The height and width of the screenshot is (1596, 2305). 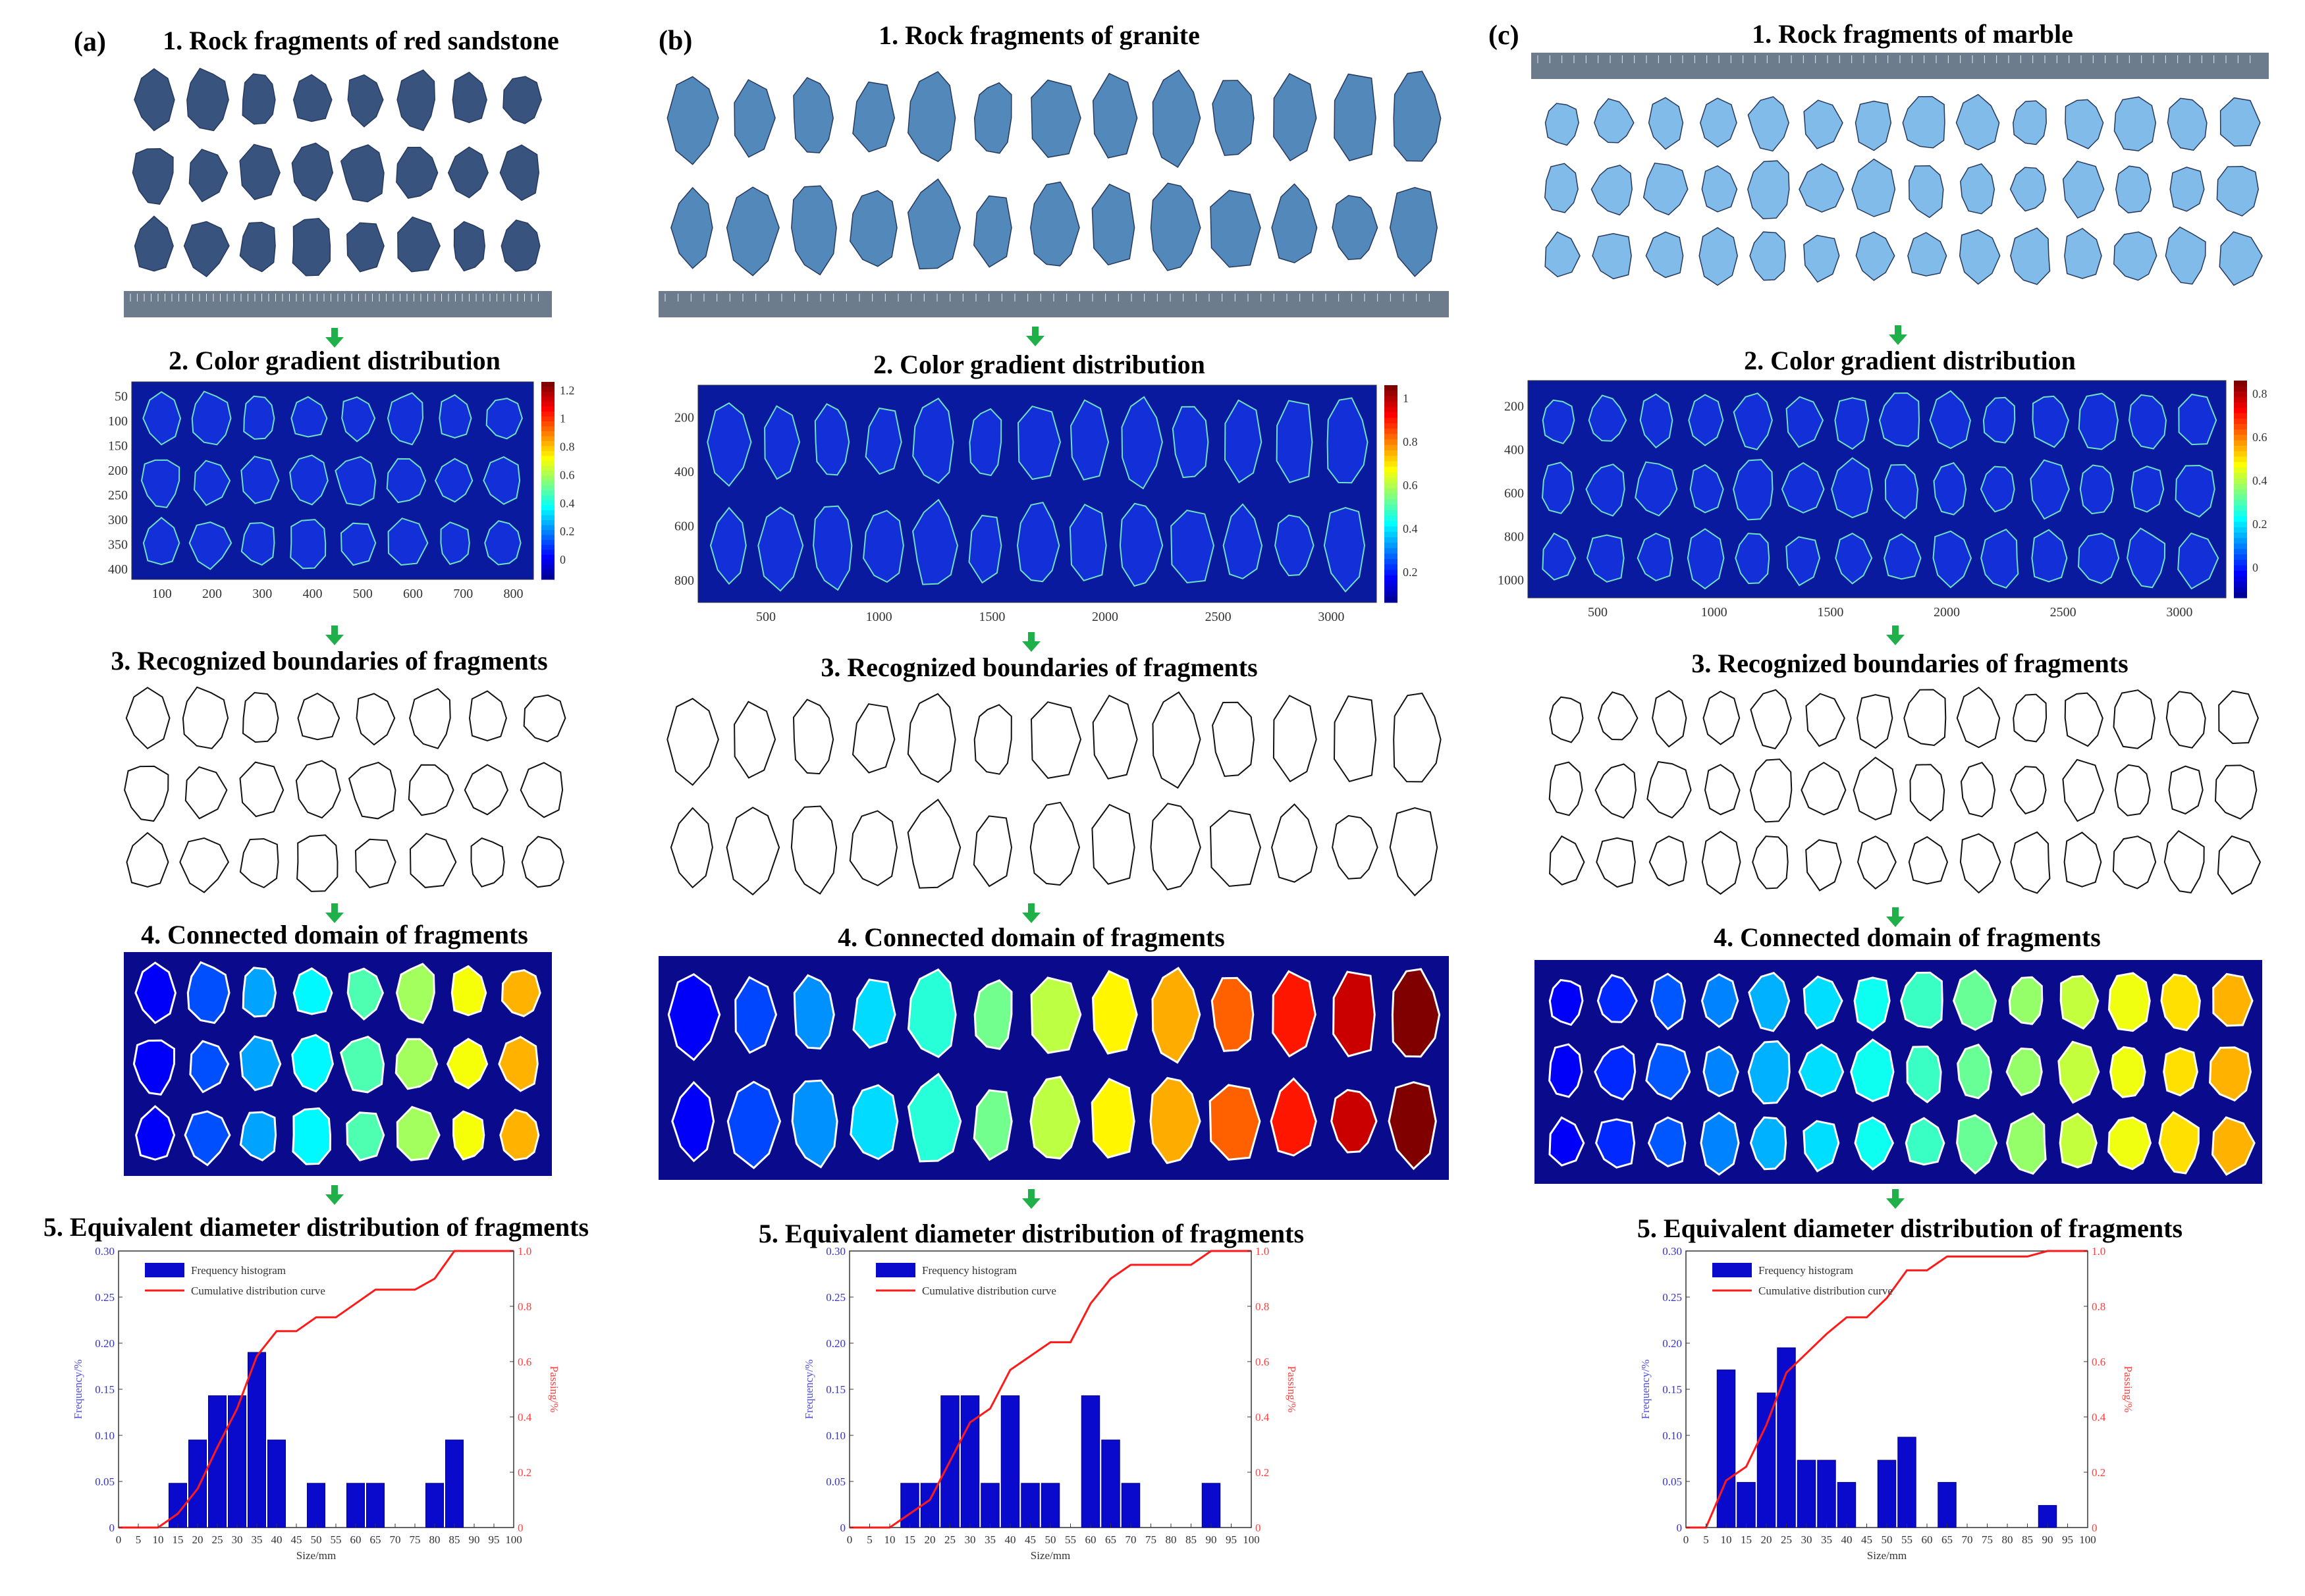 What do you see at coordinates (118, 545) in the screenshot?
I see `y-tick-label: 350` at bounding box center [118, 545].